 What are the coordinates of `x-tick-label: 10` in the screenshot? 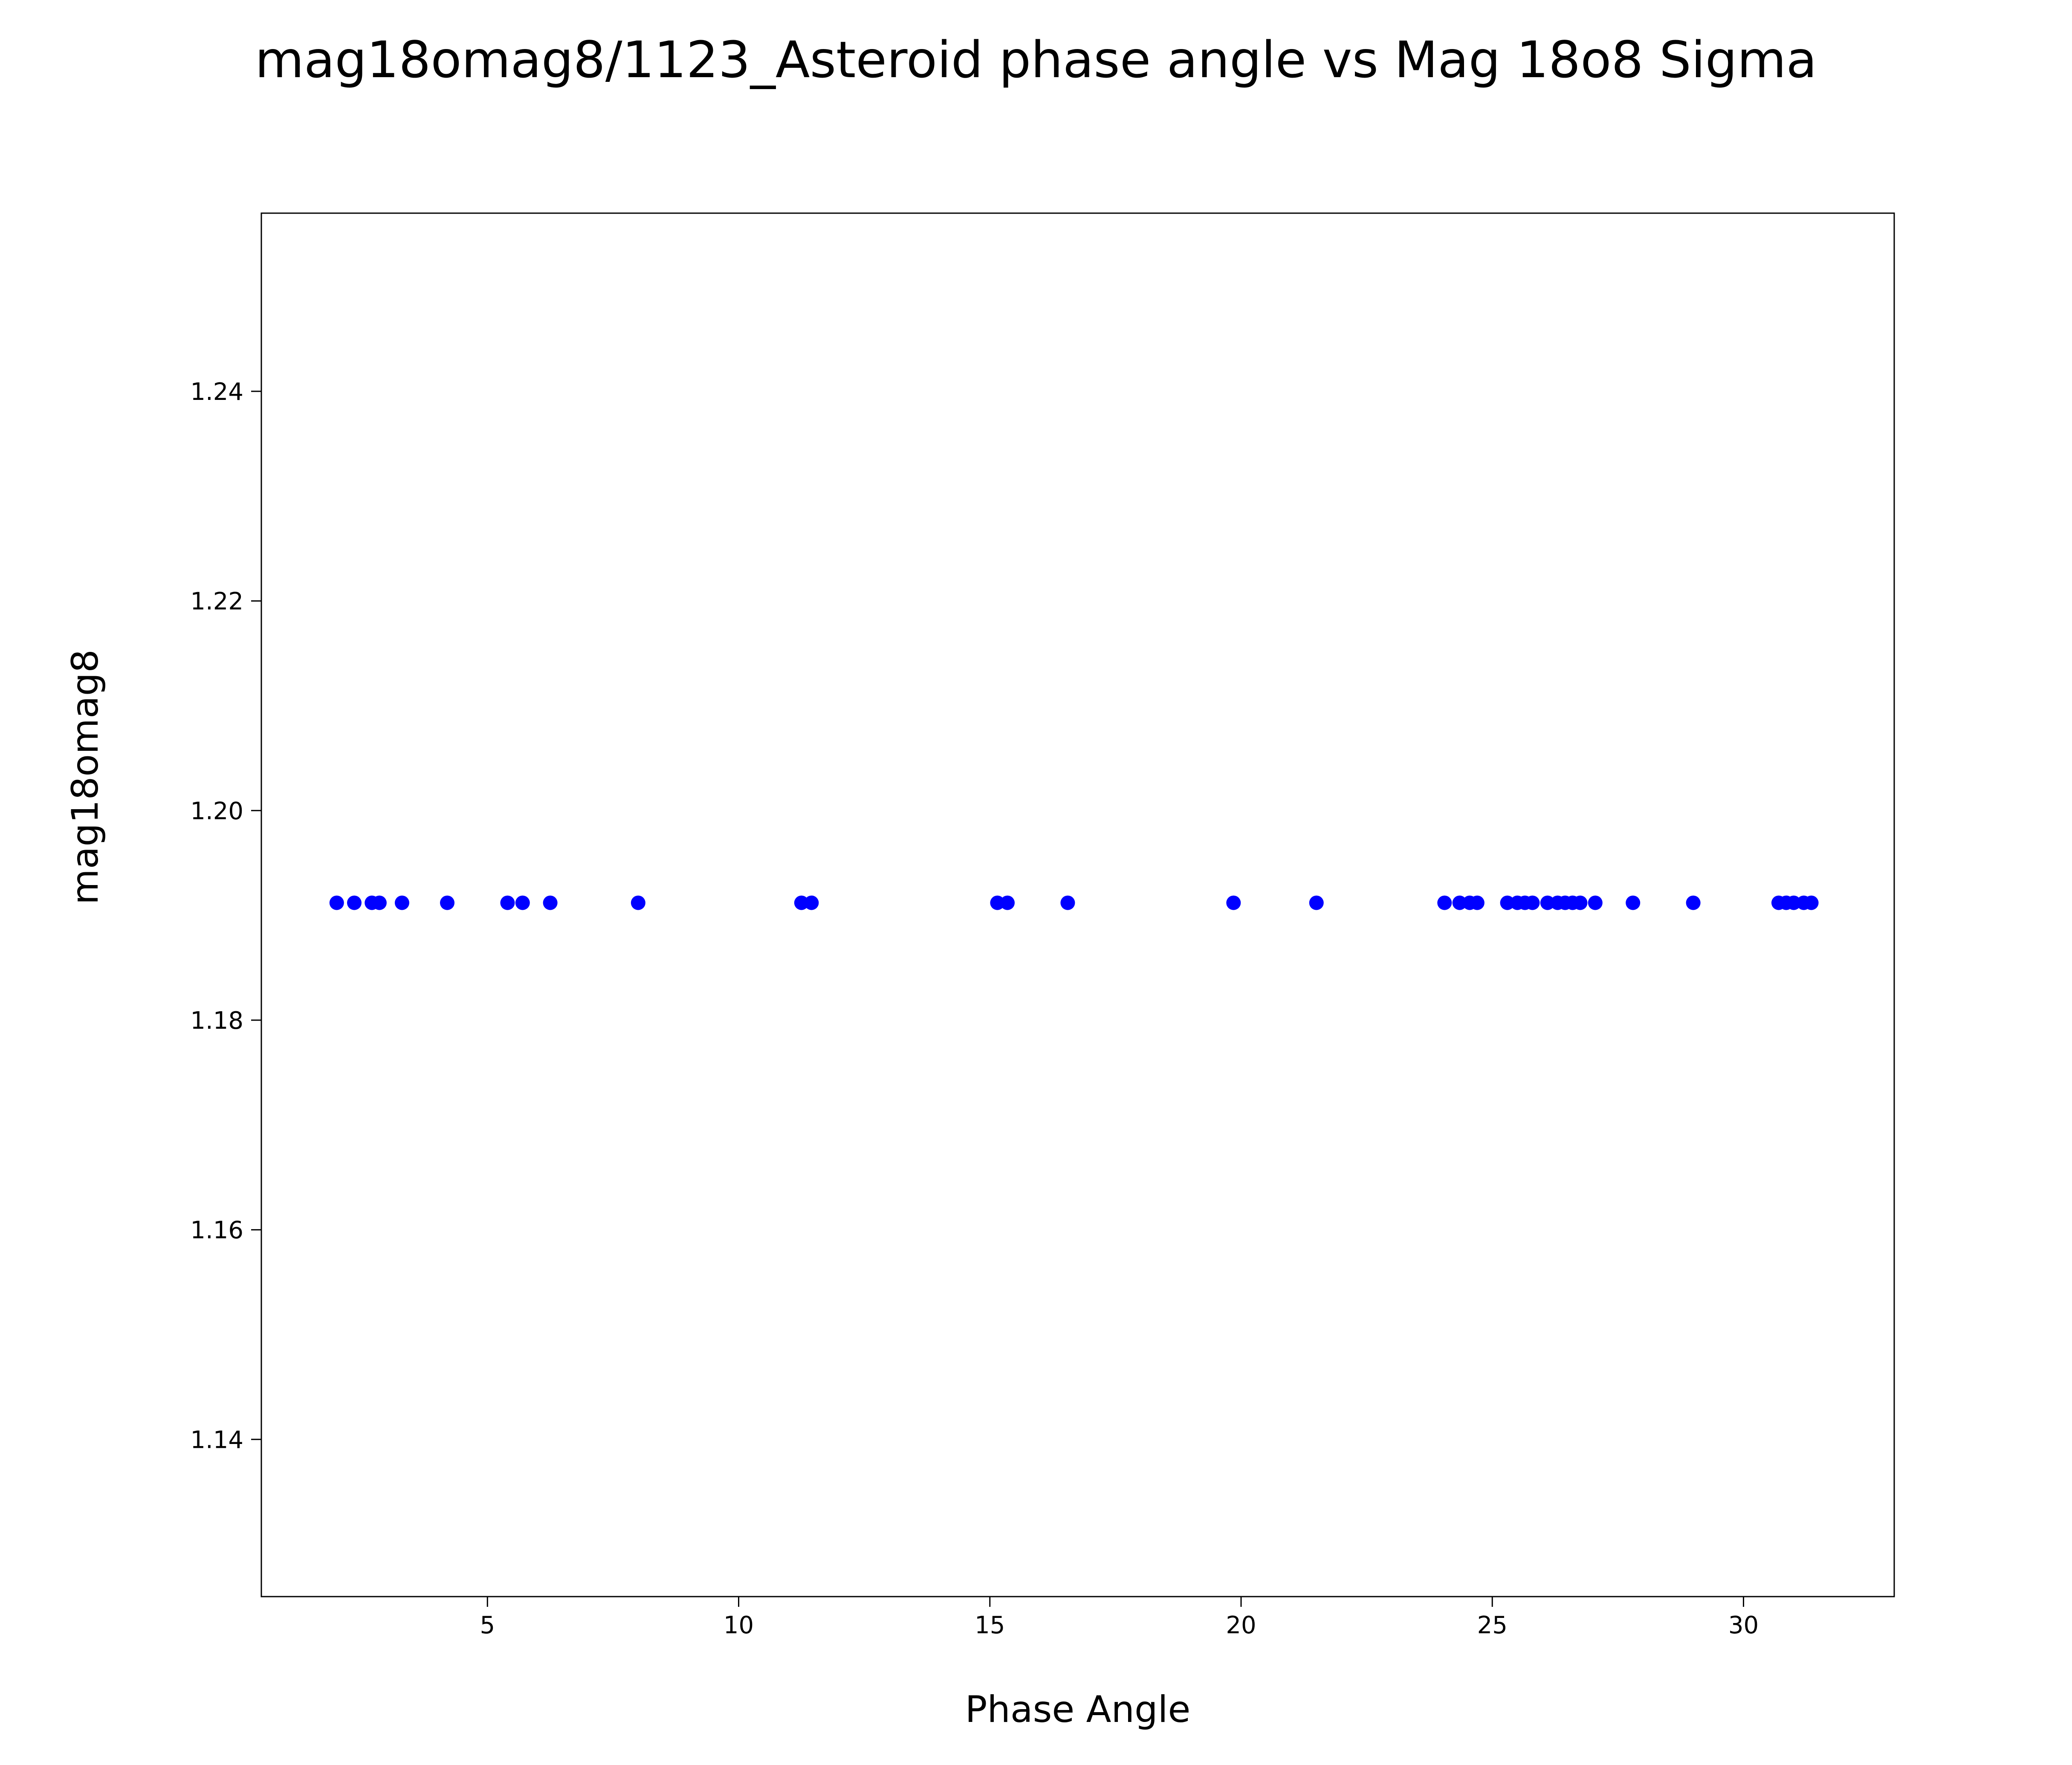 It's located at (738, 1625).